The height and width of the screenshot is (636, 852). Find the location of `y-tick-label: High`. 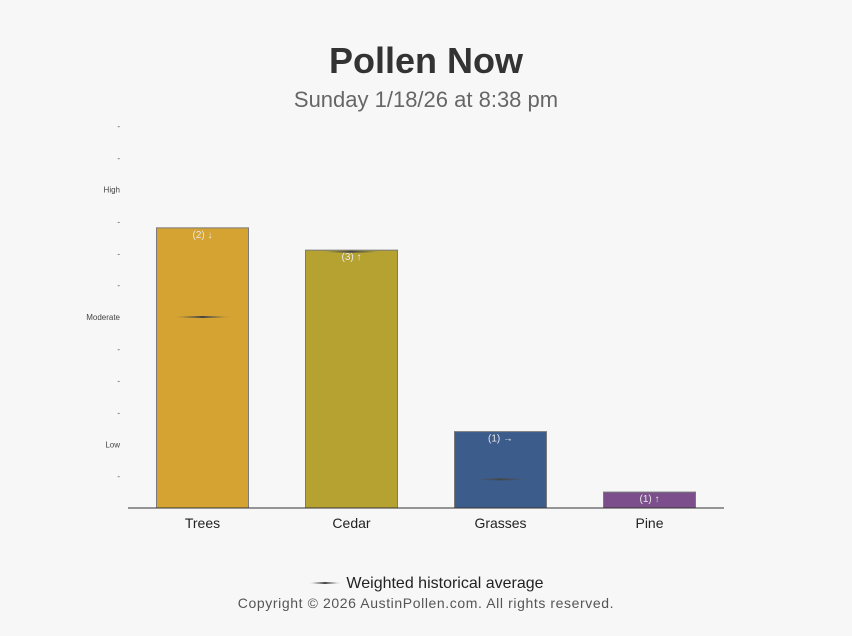

y-tick-label: High is located at coordinates (112, 190).